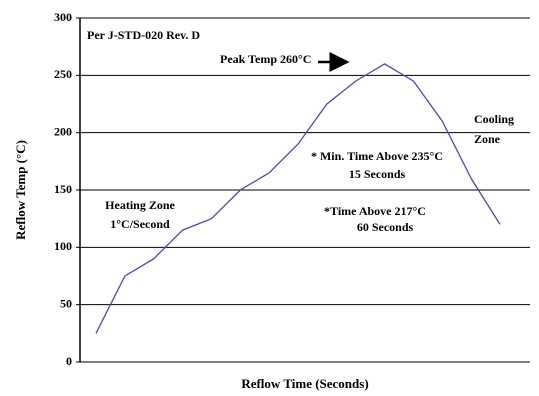  I want to click on y-tick-label: 200, so click(63, 131).